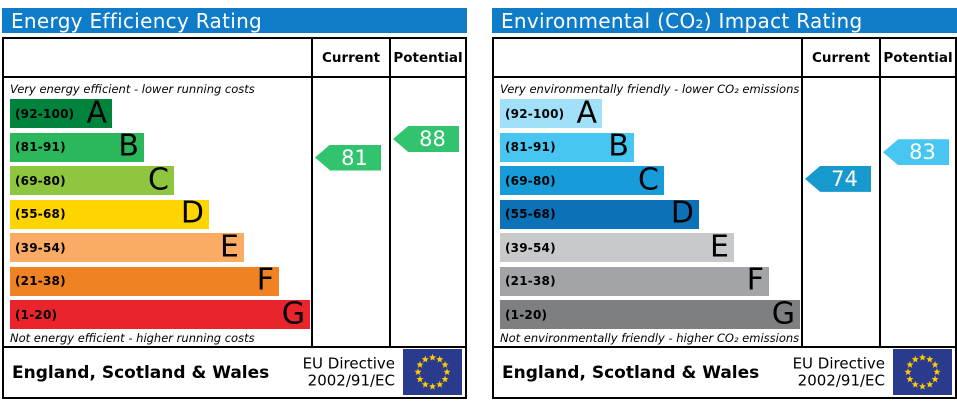 The width and height of the screenshot is (957, 404). Describe the element at coordinates (432, 139) in the screenshot. I see `potential-rating-value: 88` at that location.